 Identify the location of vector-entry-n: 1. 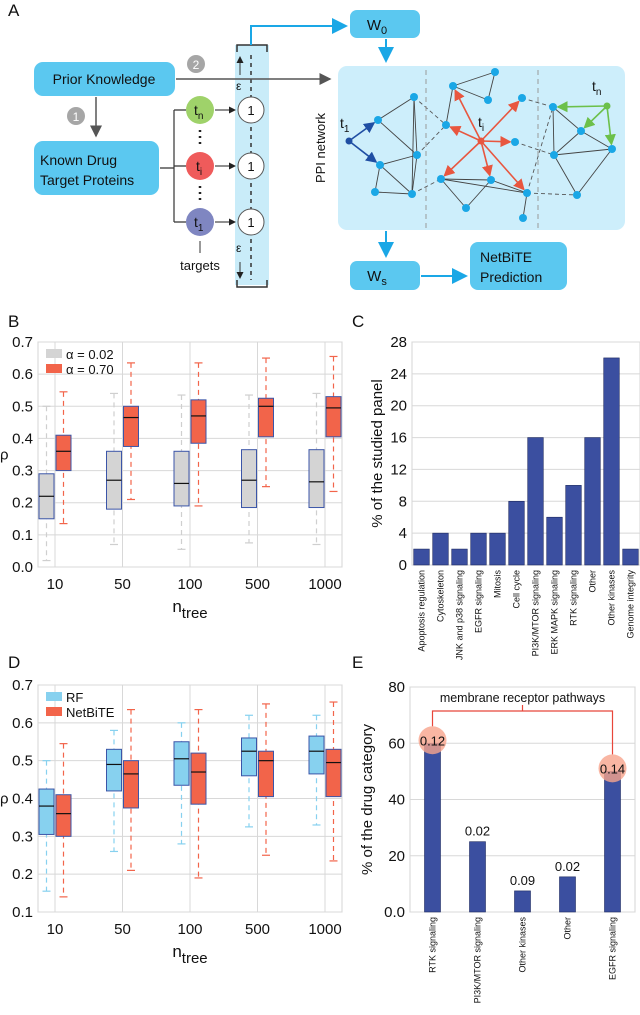
(250, 110).